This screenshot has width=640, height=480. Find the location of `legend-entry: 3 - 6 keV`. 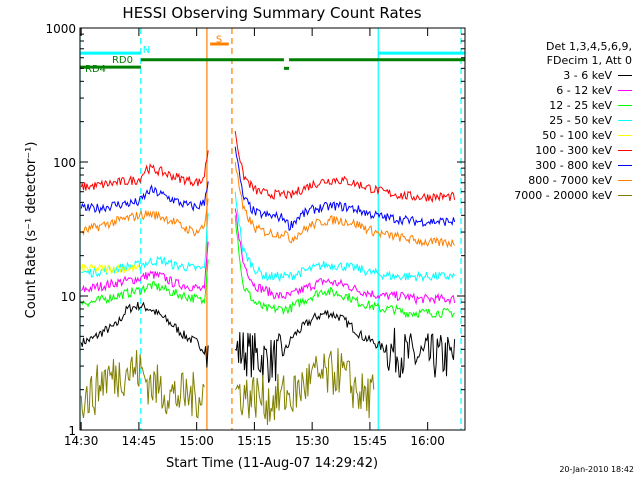

legend-entry: 3 - 6 keV is located at coordinates (566, 75).